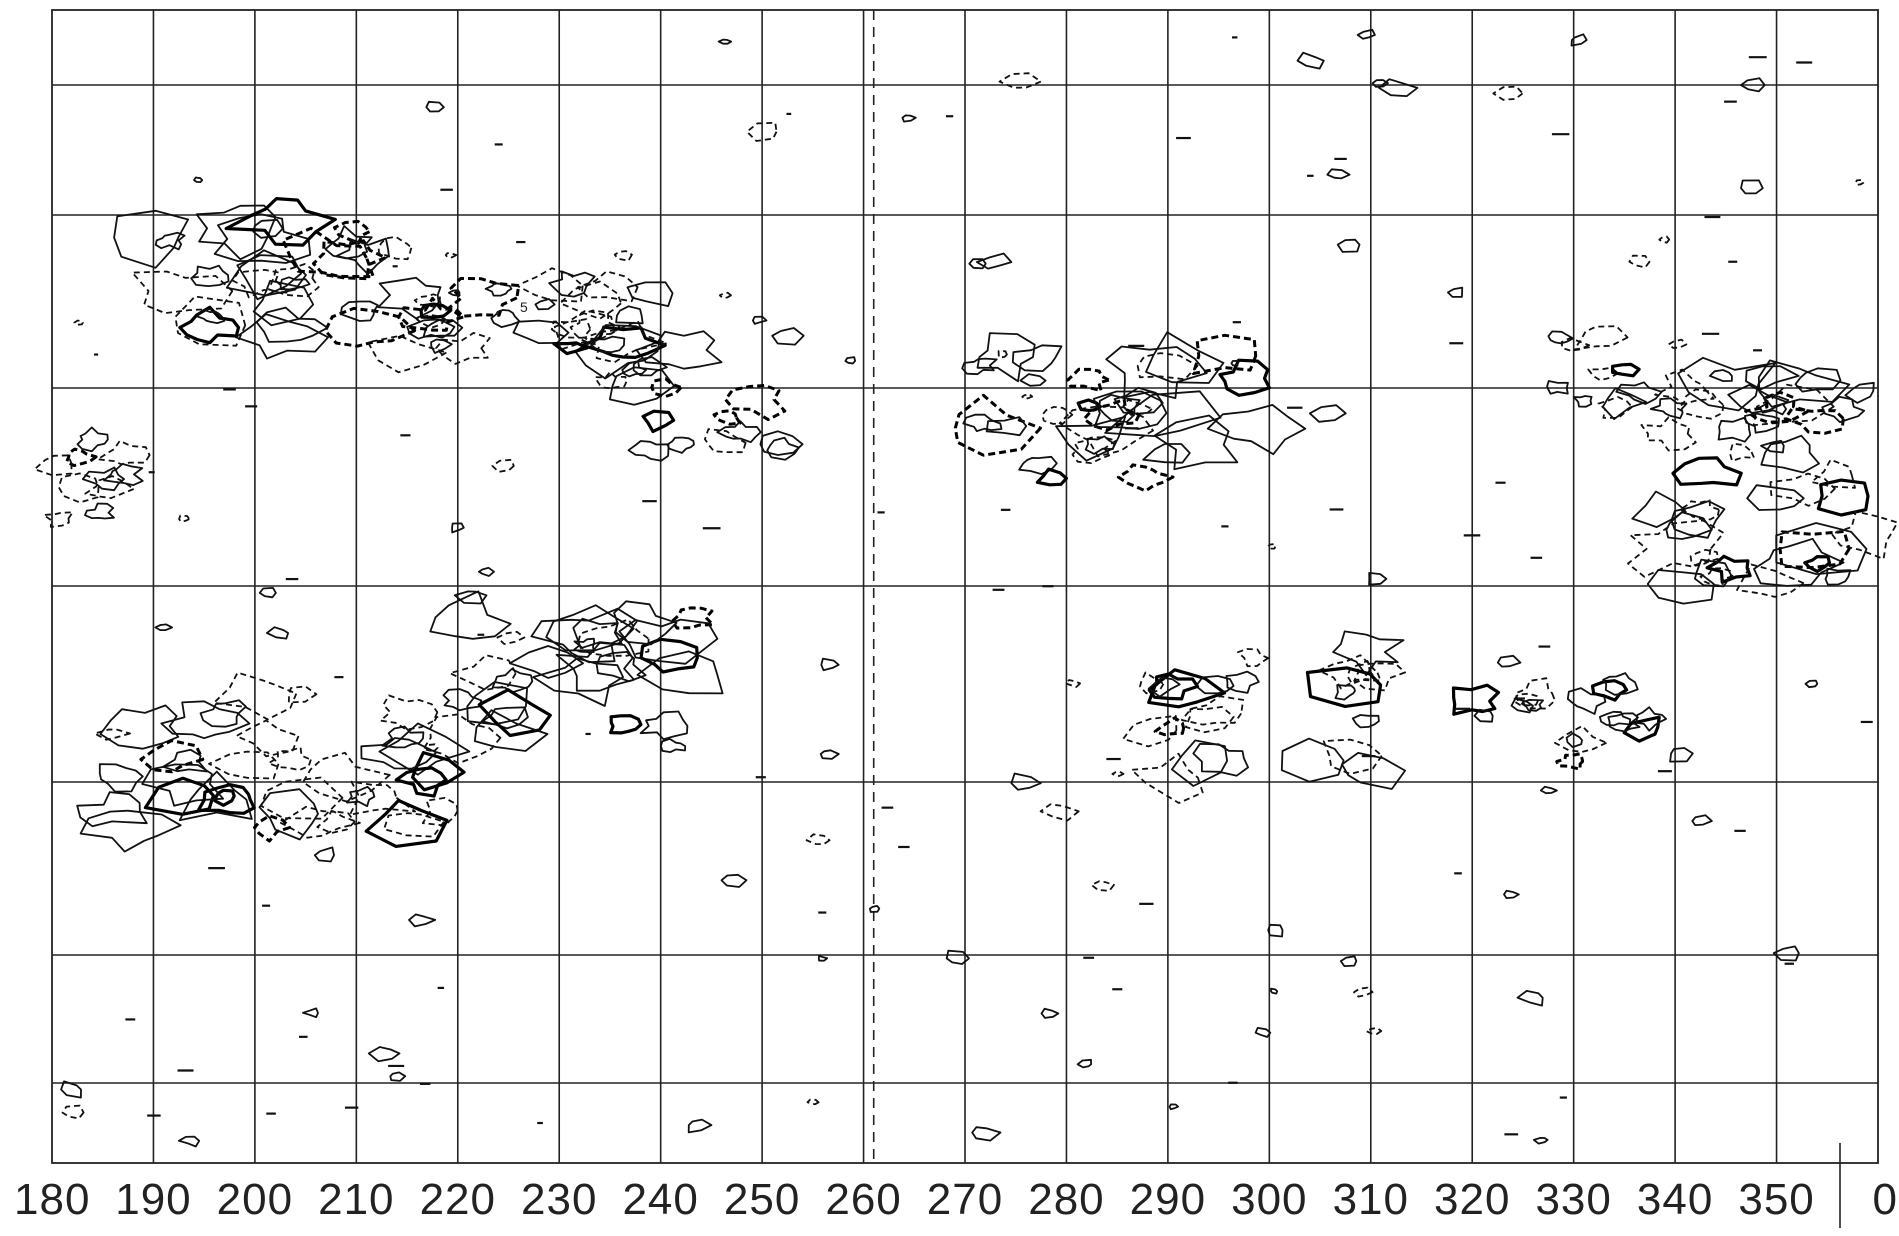 This screenshot has width=1899, height=1236. I want to click on x-tick-label: 240, so click(660, 1199).